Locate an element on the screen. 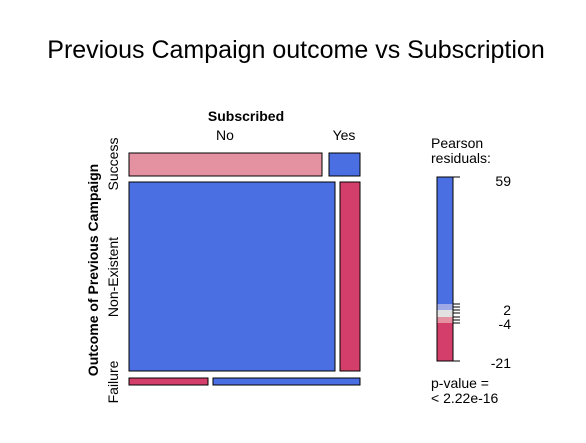 Image resolution: width=586 pixels, height=443 pixels. legend-tick-label-2: 2 is located at coordinates (507, 310).